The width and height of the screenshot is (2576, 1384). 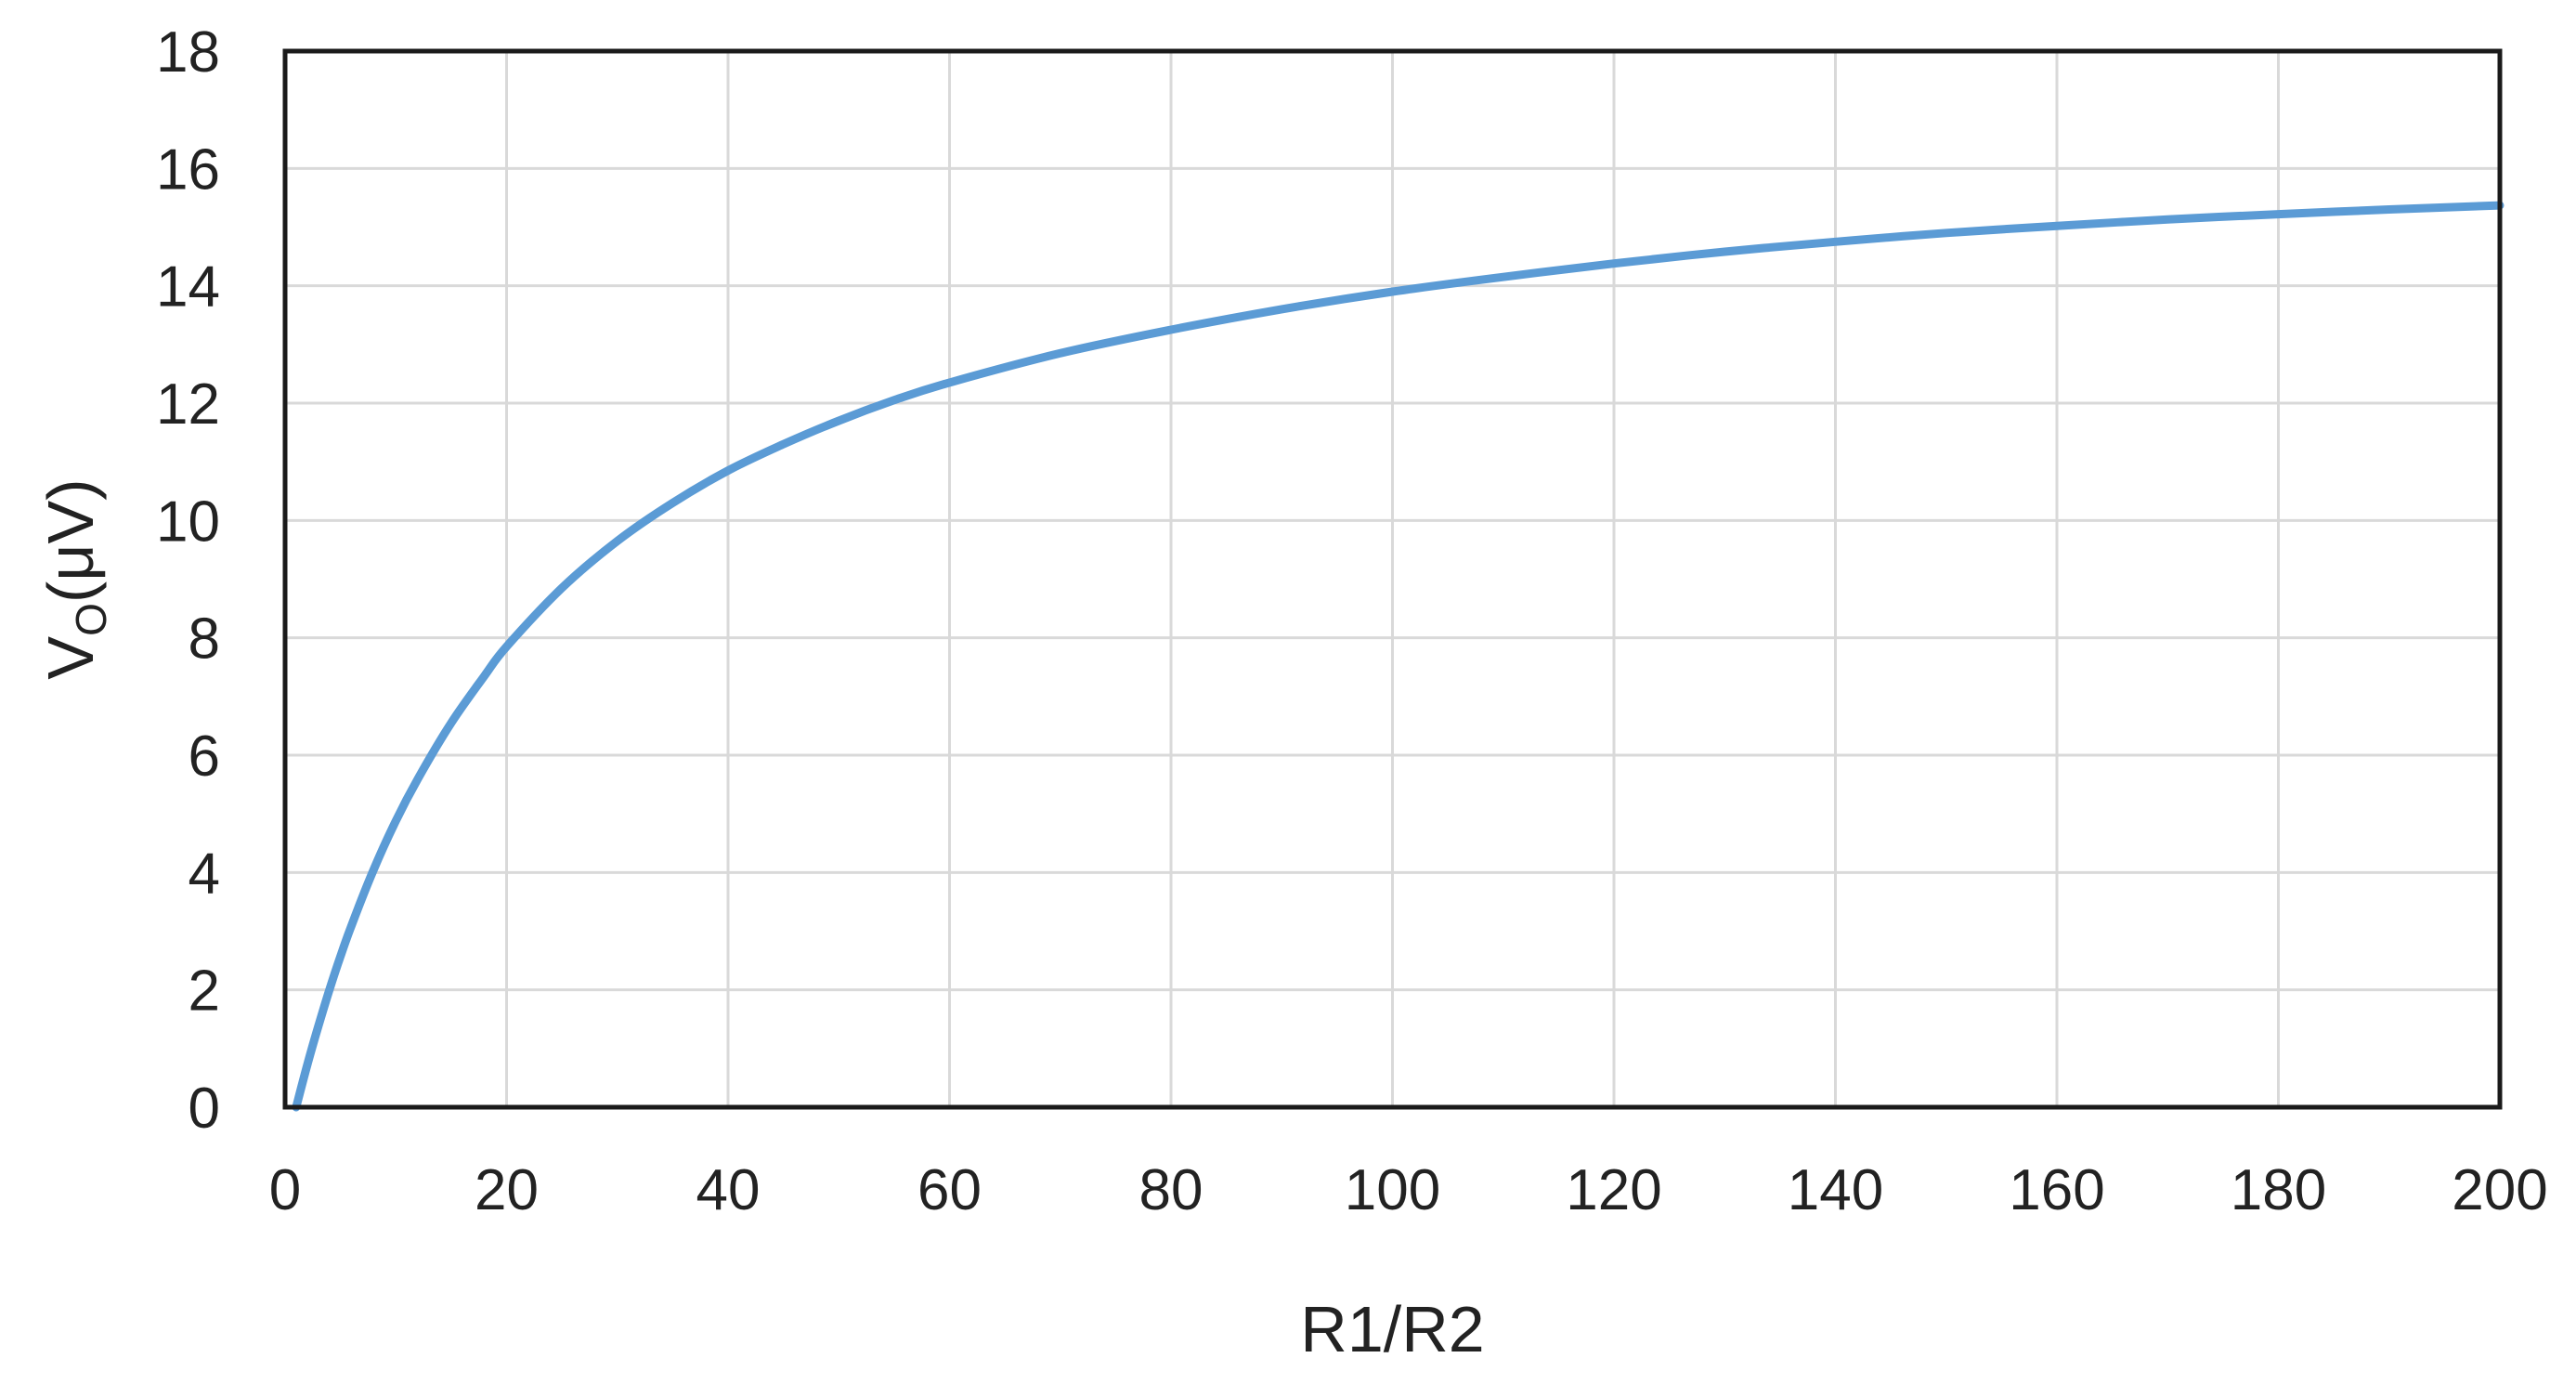 I want to click on x-tick-label: 80, so click(x=1171, y=1190).